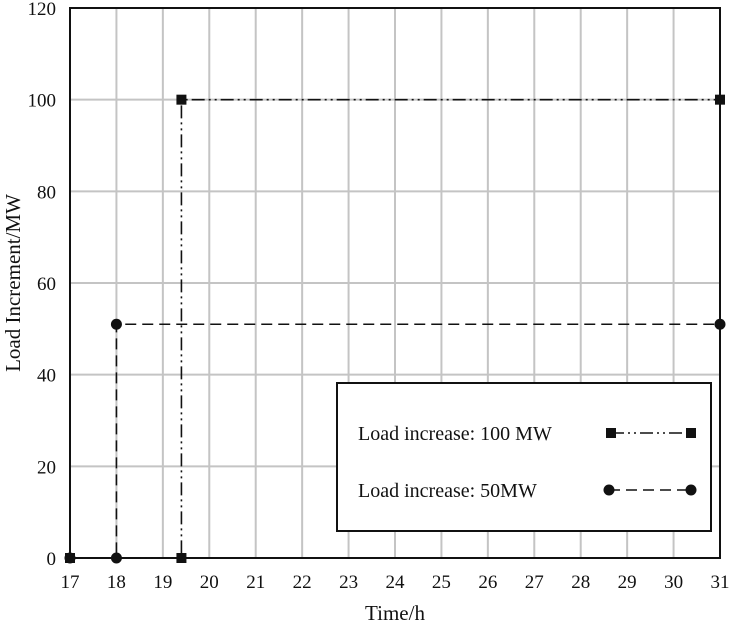  I want to click on y-tick-label: 40, so click(46, 376).